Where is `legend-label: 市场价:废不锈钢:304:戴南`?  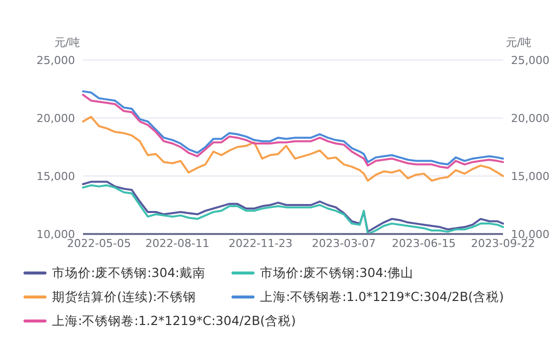
legend-label: 市场价:废不锈钢:304:戴南 is located at coordinates (129, 272).